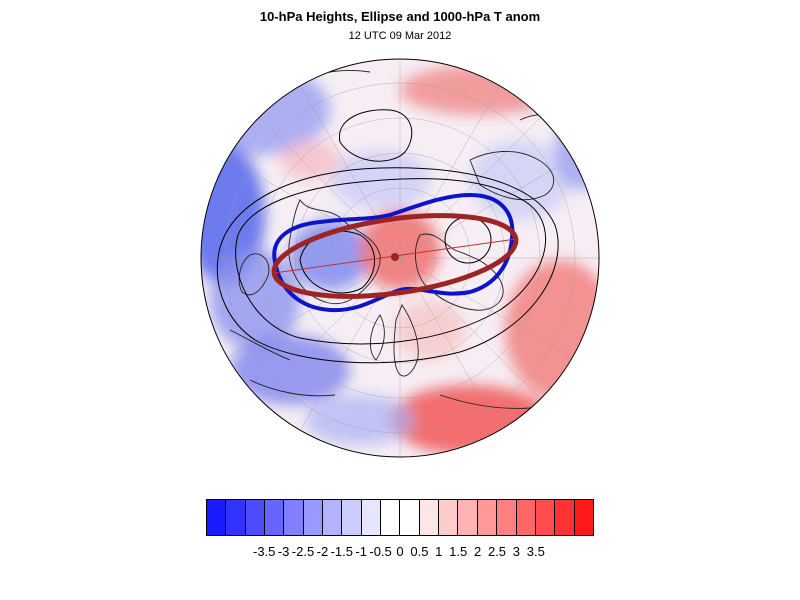 The image size is (800, 600). What do you see at coordinates (361, 551) in the screenshot?
I see `colorbar-tick-label: -1` at bounding box center [361, 551].